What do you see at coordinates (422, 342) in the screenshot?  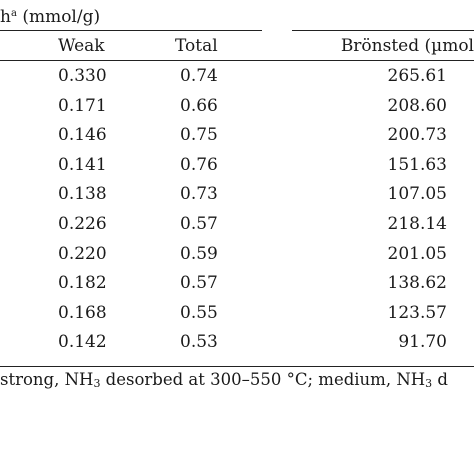 I see `table-cell-bronsted: 91.70` at bounding box center [422, 342].